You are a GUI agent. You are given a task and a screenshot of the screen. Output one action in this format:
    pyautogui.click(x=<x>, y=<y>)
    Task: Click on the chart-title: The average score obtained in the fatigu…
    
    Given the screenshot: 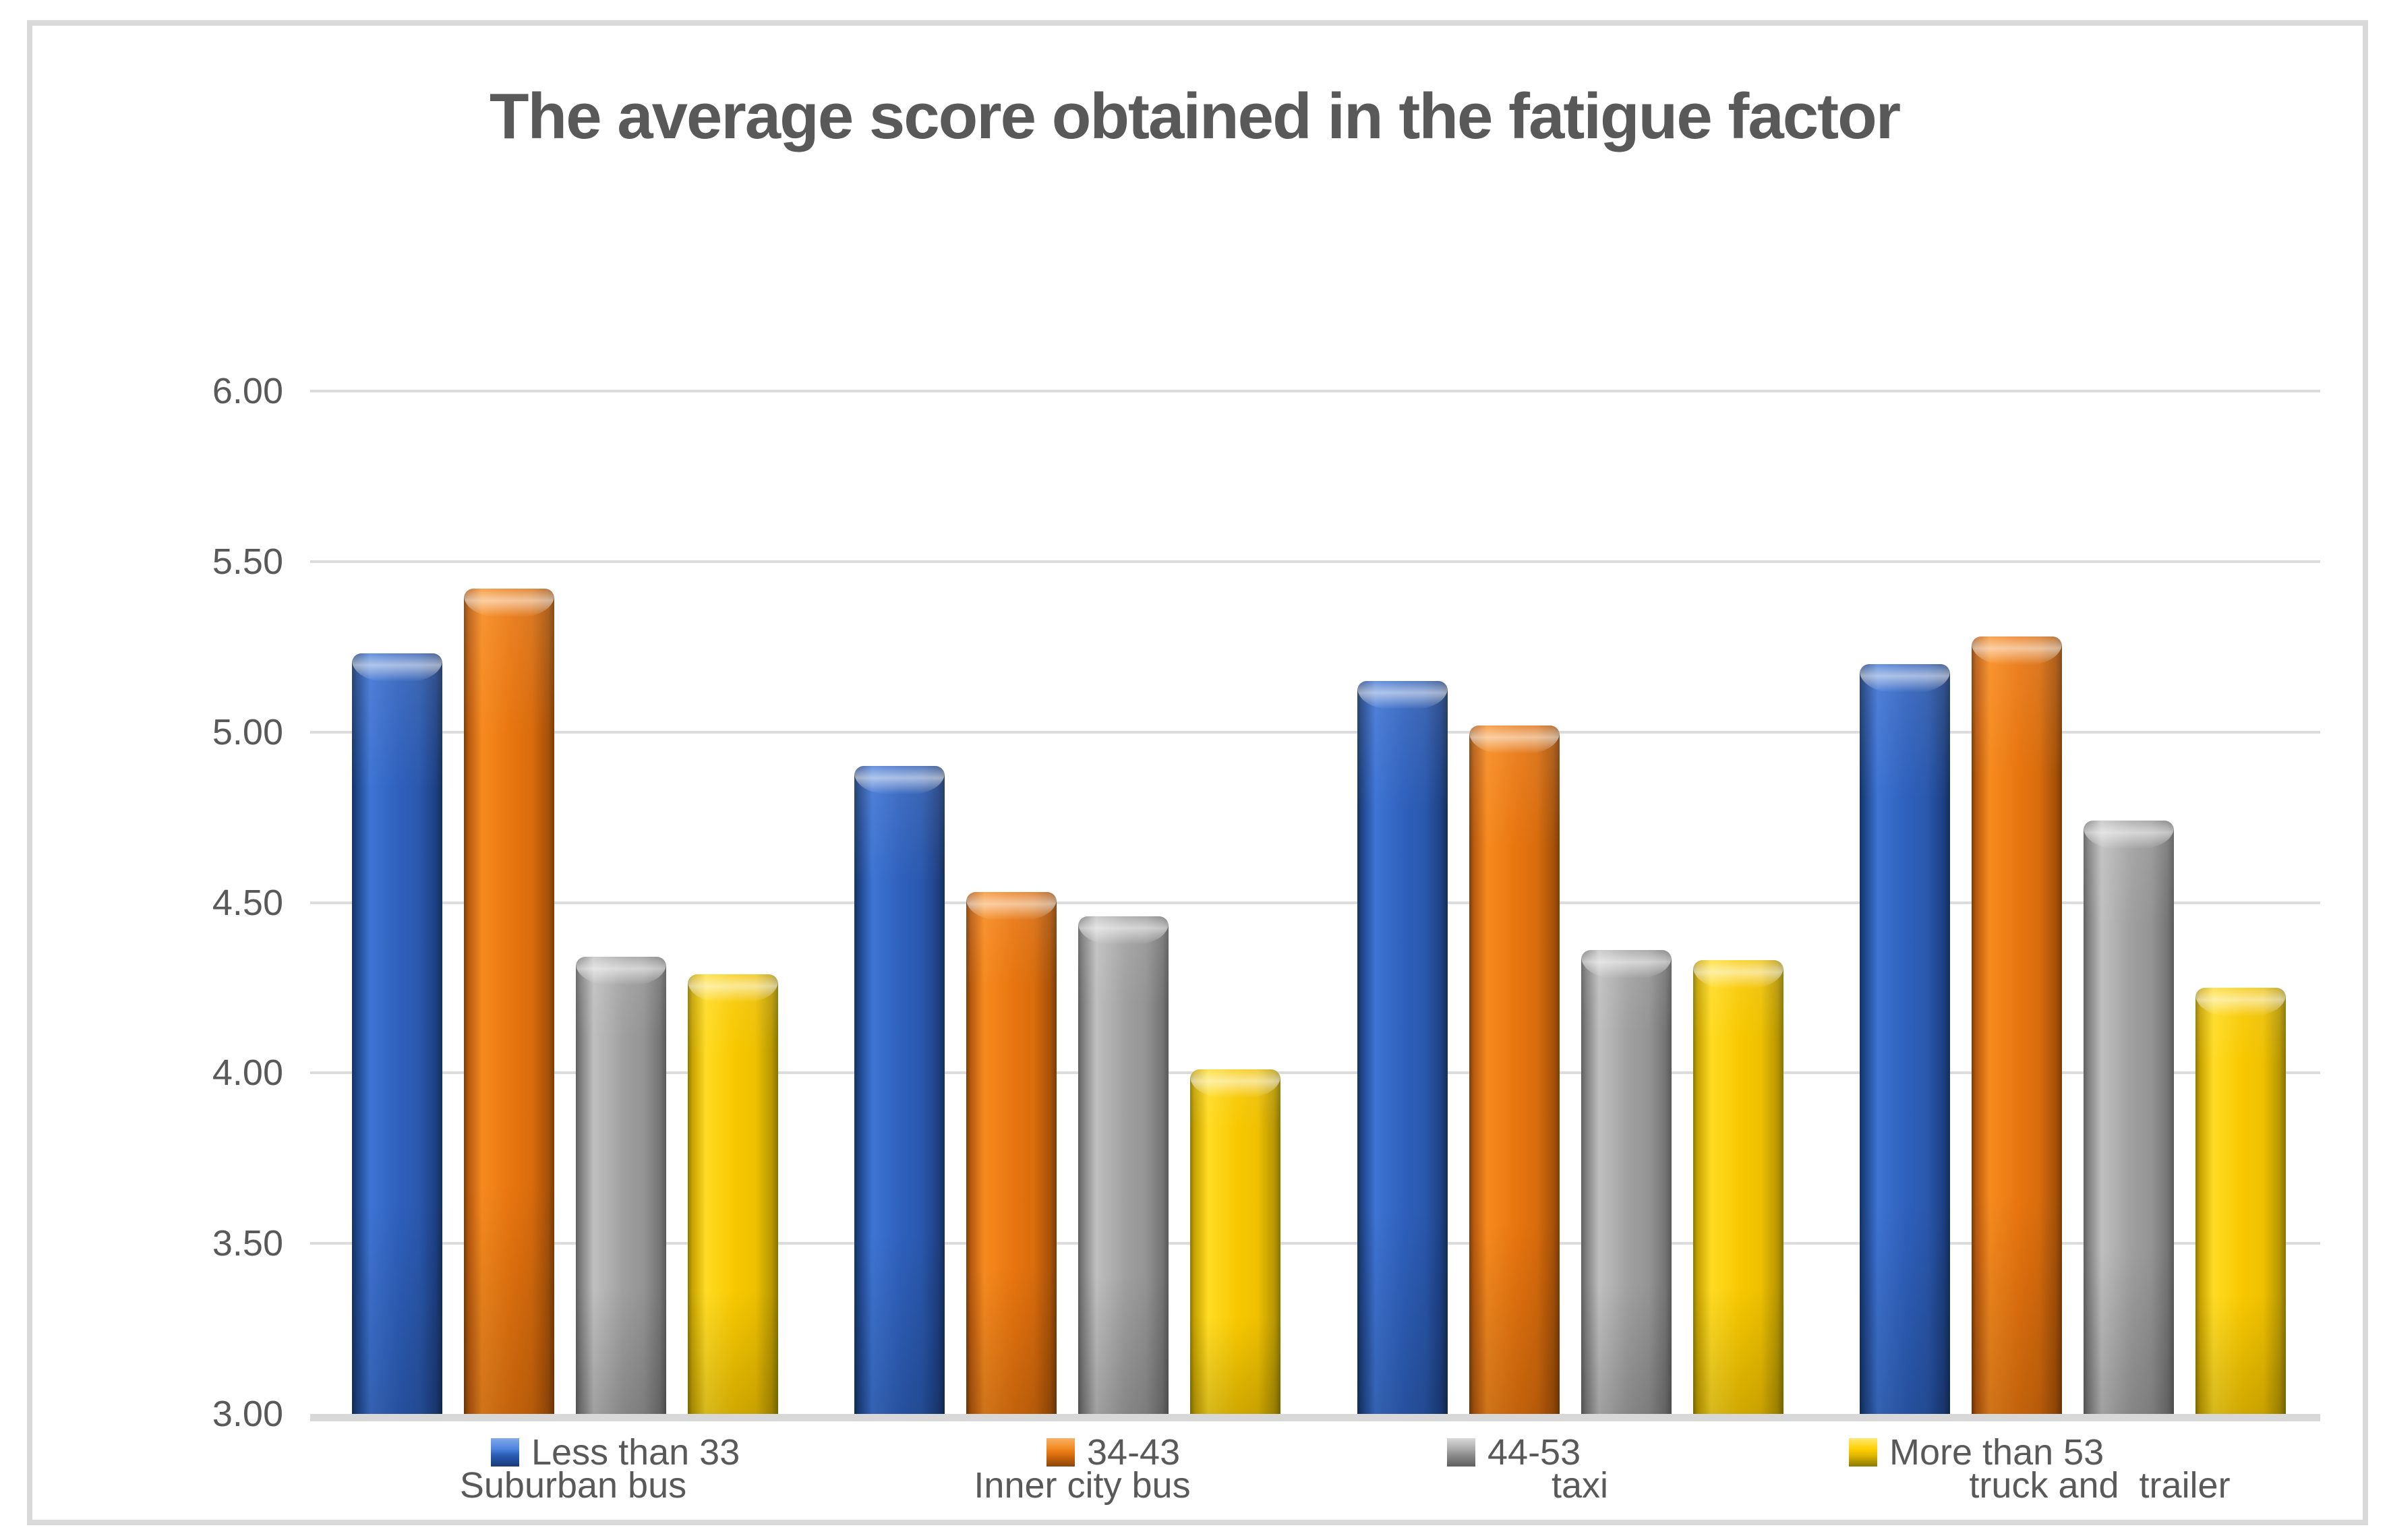 What is the action you would take?
    pyautogui.click(x=1195, y=116)
    